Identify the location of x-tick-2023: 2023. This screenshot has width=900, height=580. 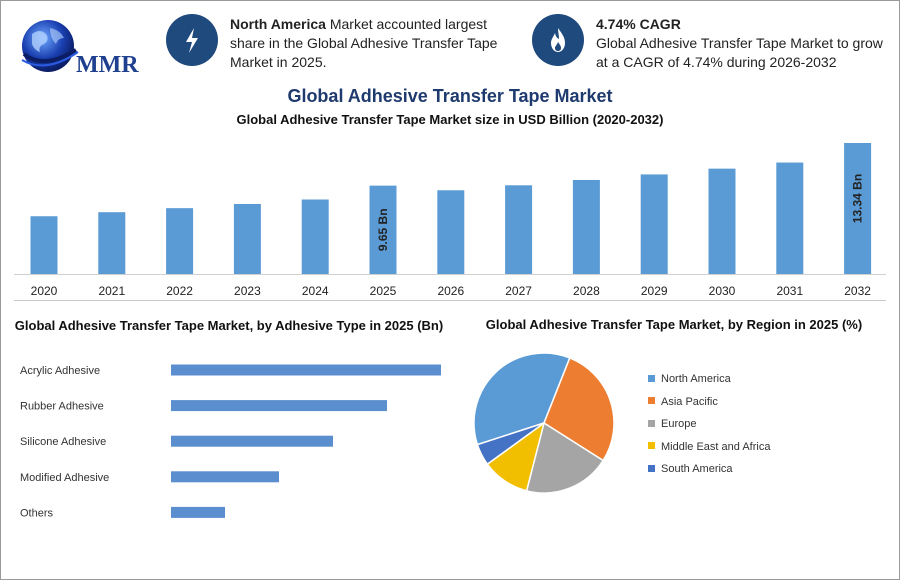
(247, 291).